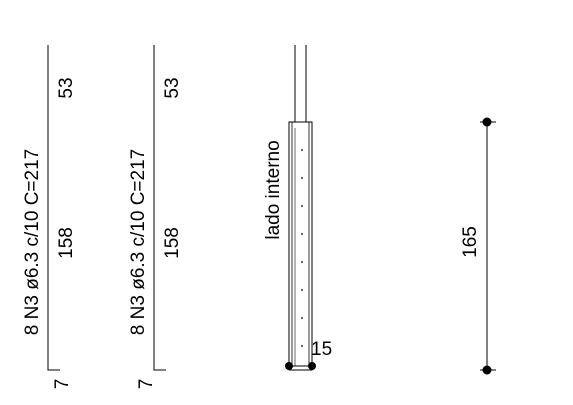 The image size is (573, 405). What do you see at coordinates (273, 189) in the screenshot?
I see `side-label: lado interno` at bounding box center [273, 189].